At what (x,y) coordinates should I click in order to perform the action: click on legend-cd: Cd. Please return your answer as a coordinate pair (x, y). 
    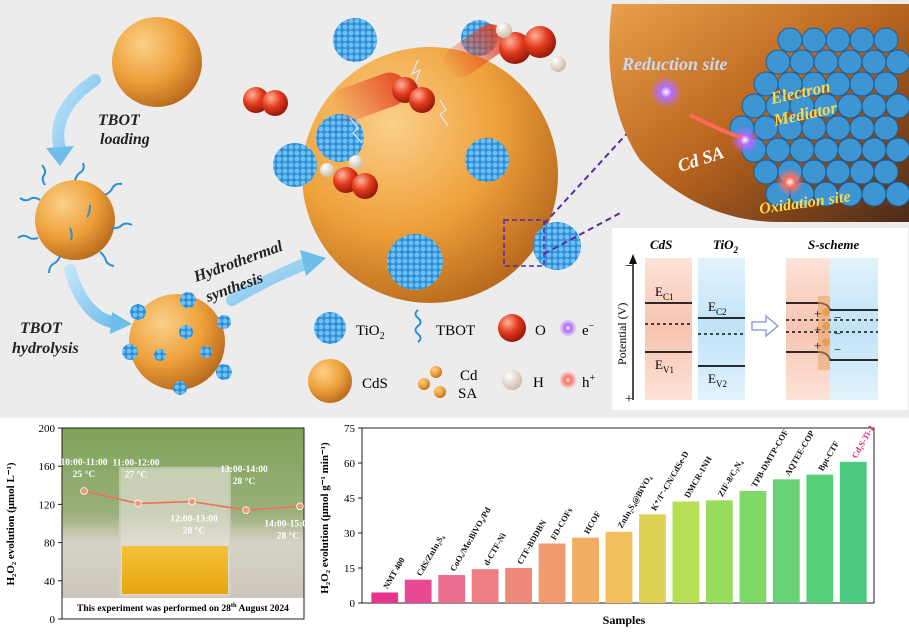
    Looking at the image, I should click on (469, 376).